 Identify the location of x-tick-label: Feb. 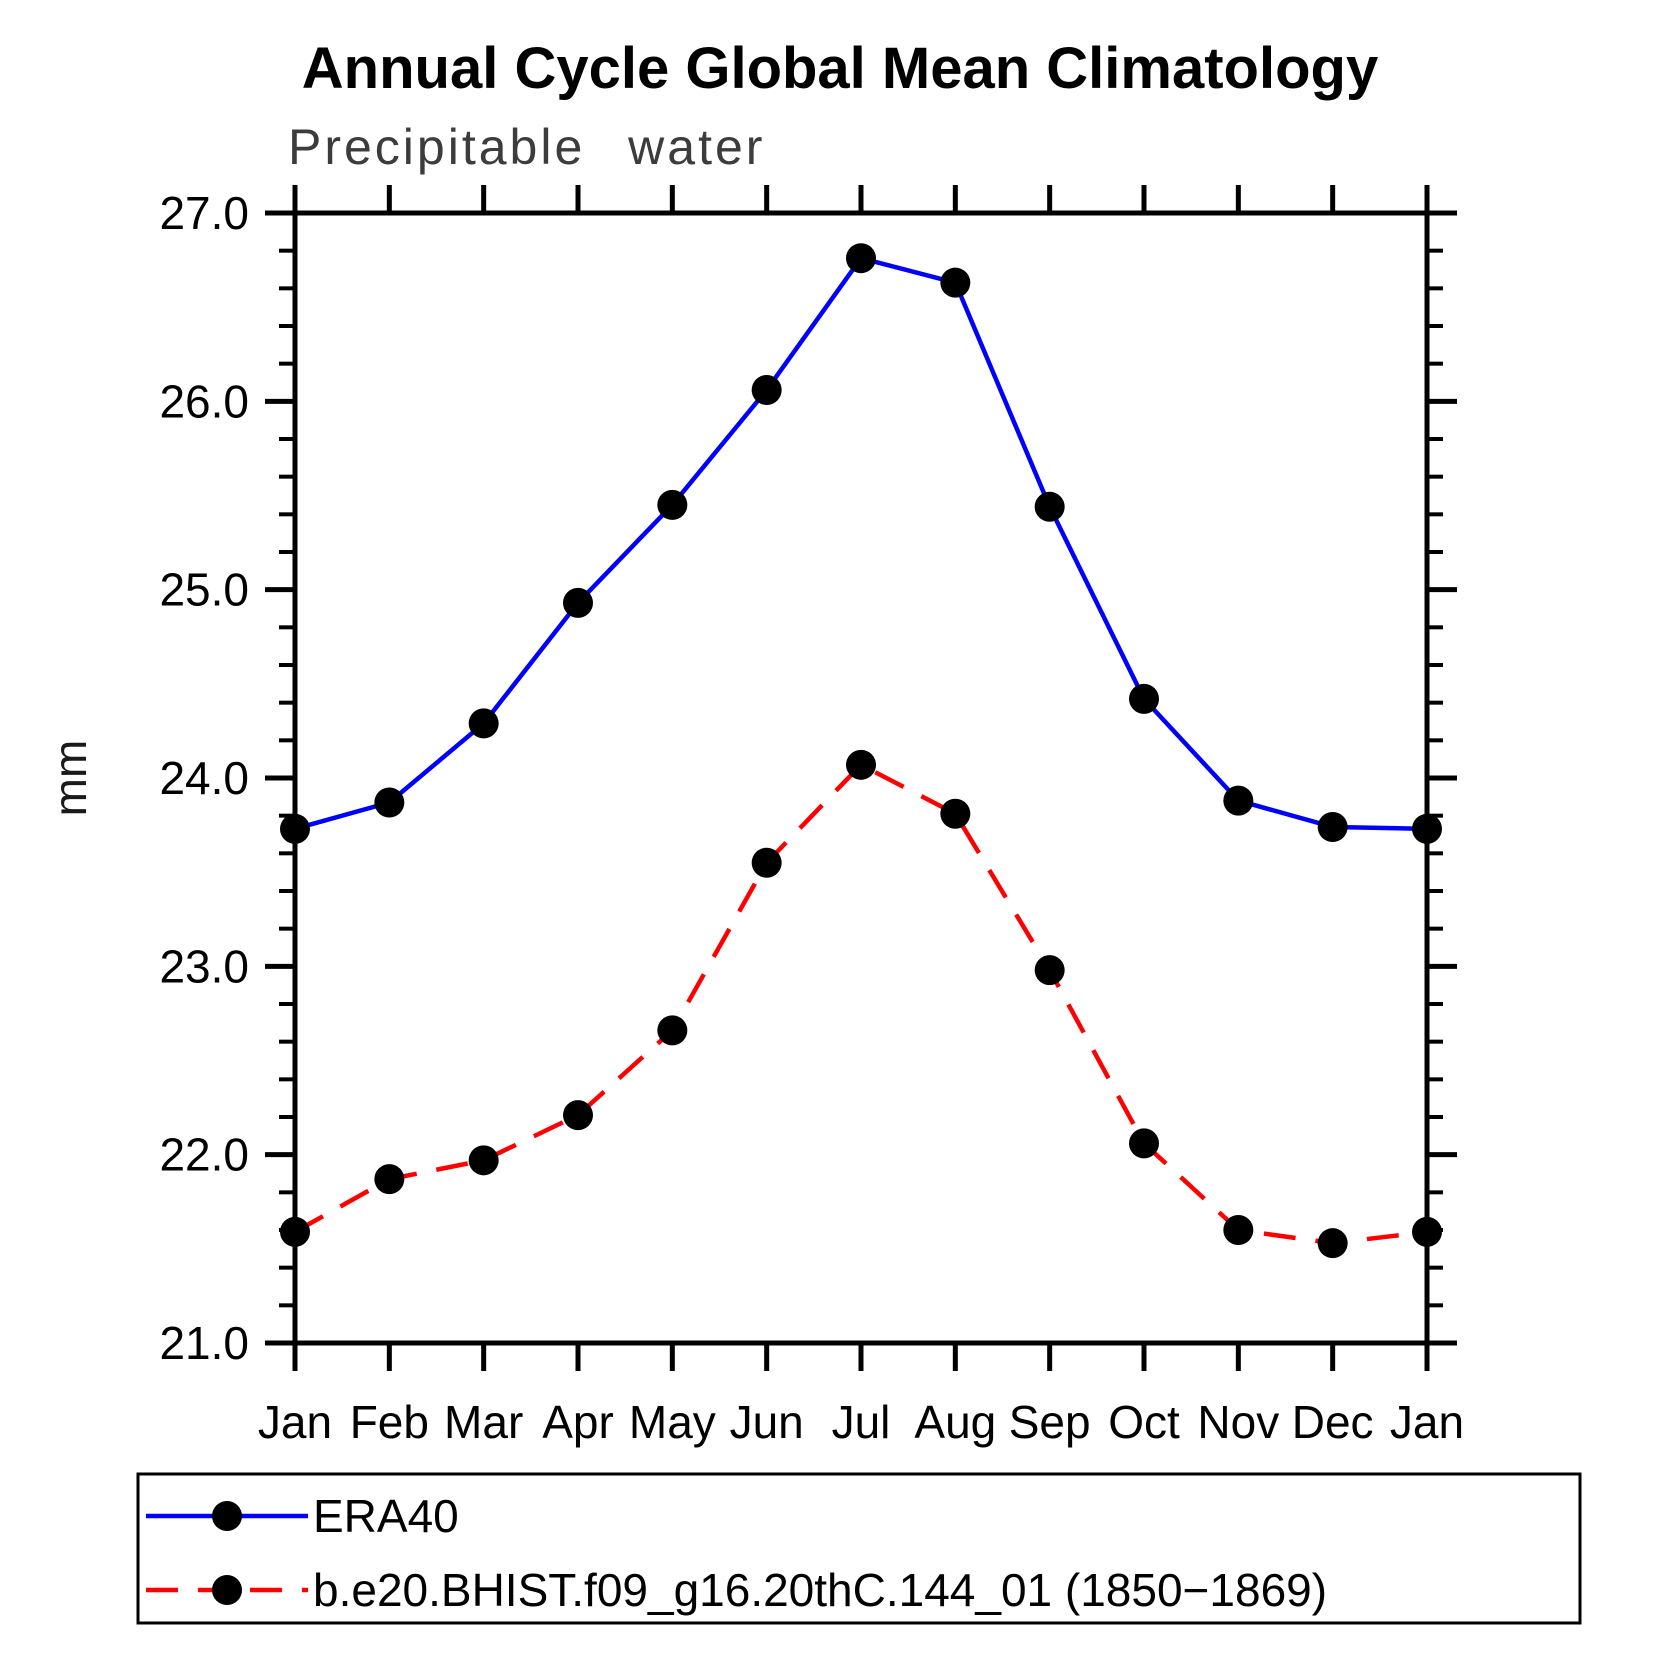
(389, 1422).